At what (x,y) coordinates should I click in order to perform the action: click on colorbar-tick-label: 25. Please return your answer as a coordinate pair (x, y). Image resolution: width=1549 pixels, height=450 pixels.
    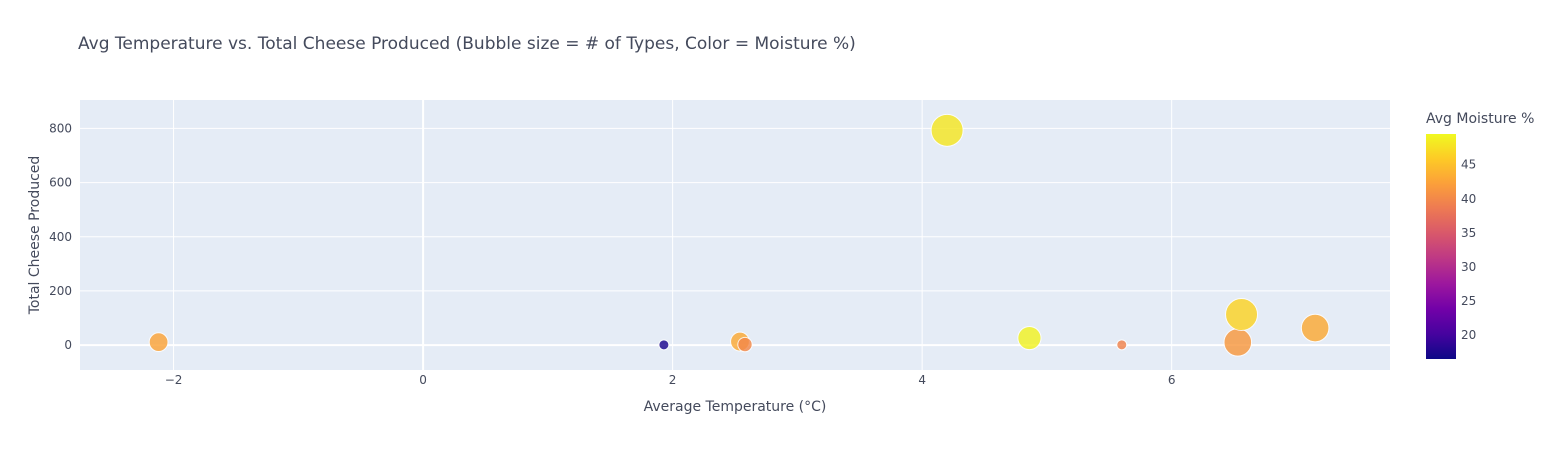
    Looking at the image, I should click on (1468, 301).